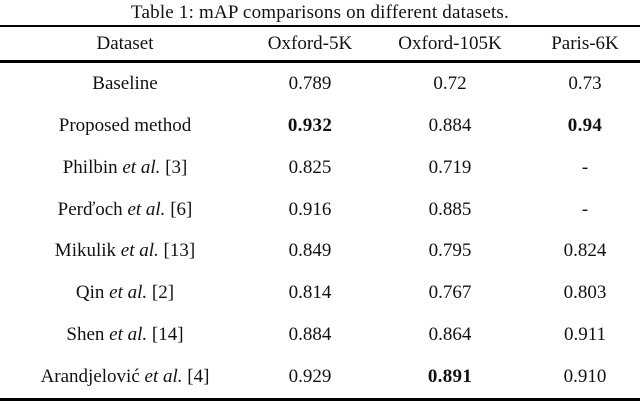 The image size is (640, 405). What do you see at coordinates (585, 125) in the screenshot?
I see `map-value: 0.94` at bounding box center [585, 125].